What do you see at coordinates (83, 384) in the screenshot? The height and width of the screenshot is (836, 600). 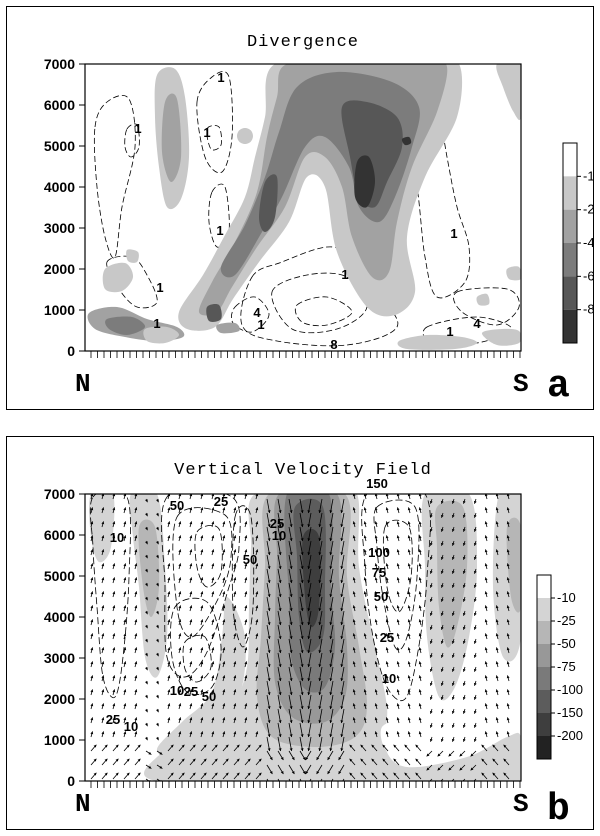 I see `x-end-label-north: N` at bounding box center [83, 384].